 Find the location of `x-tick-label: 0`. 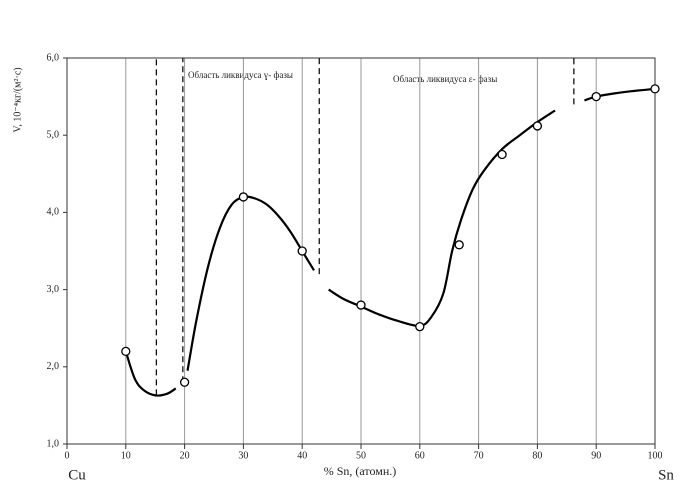

x-tick-label: 0 is located at coordinates (67, 455).